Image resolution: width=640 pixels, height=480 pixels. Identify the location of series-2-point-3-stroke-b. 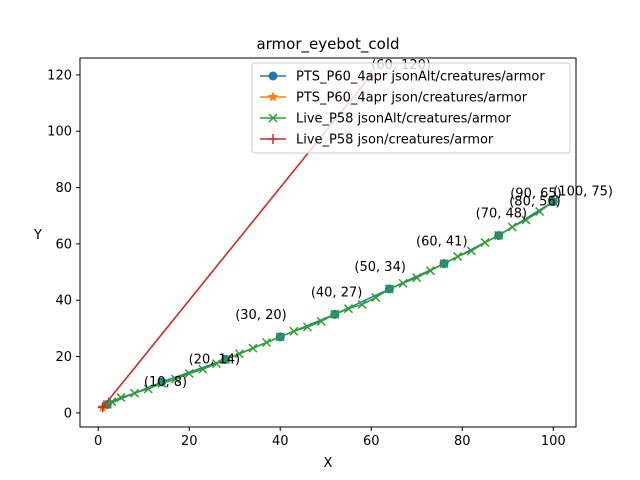
(135, 393).